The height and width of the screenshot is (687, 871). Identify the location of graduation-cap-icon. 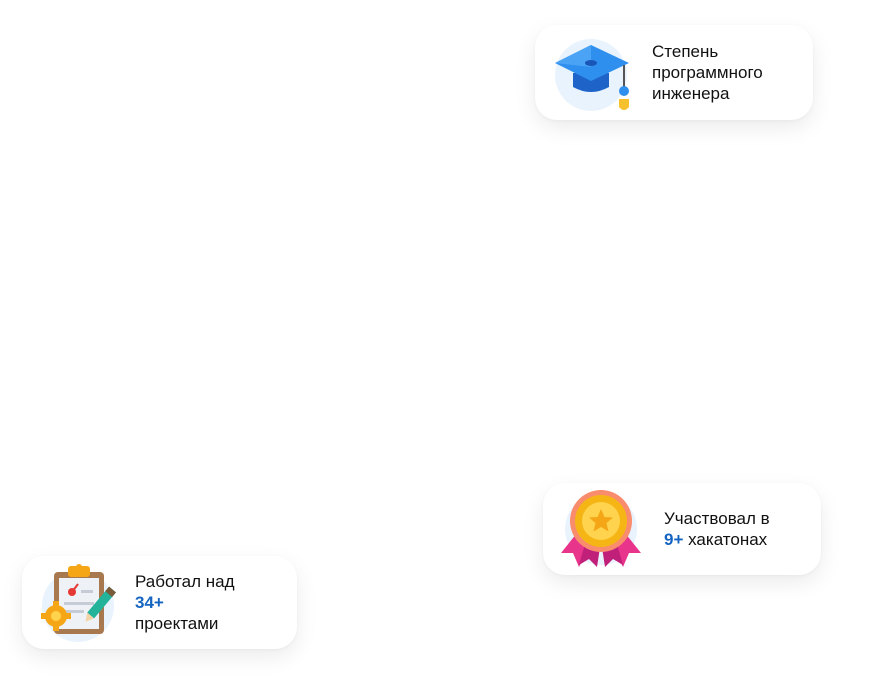
(593, 73).